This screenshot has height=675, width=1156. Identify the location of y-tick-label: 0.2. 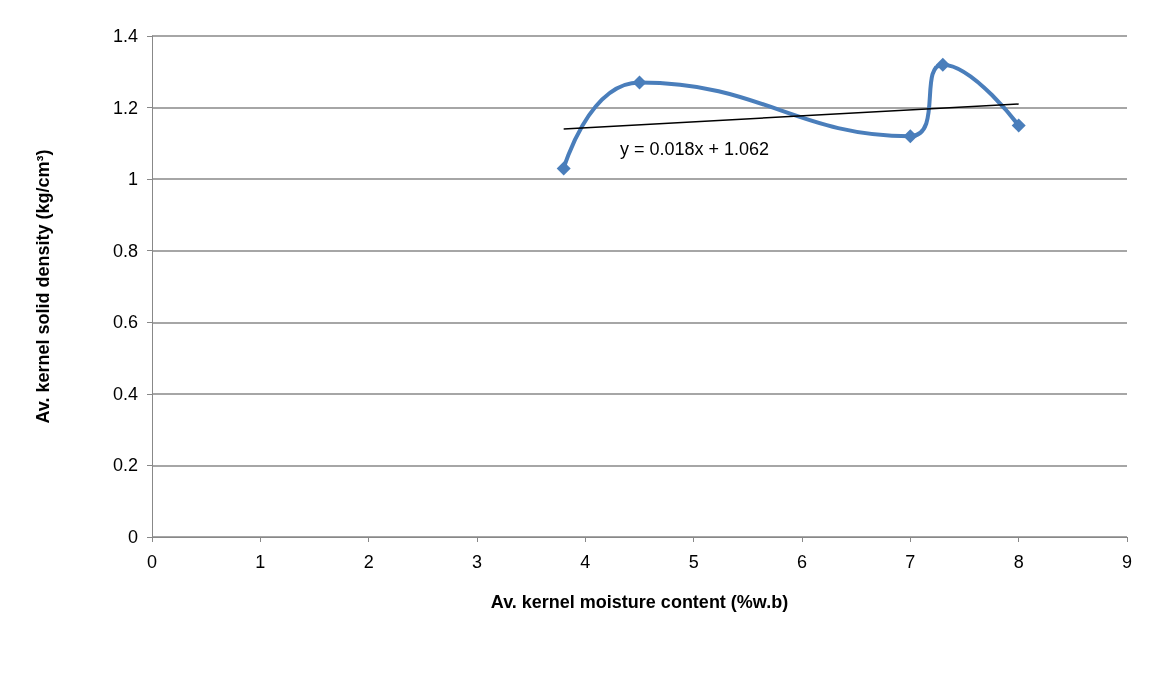
(125, 465).